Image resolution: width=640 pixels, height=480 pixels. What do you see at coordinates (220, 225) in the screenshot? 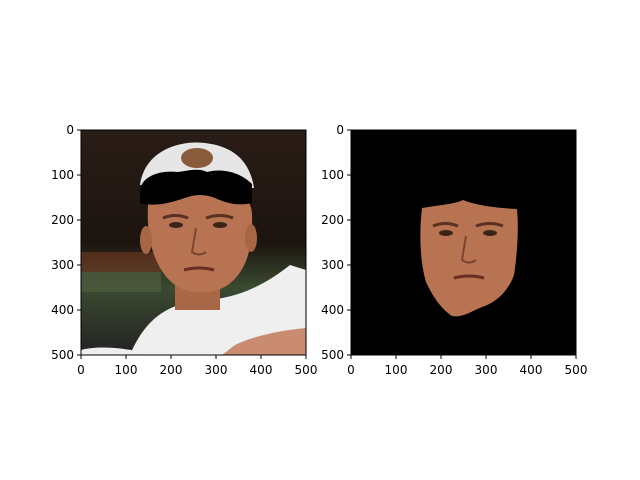
I see `left-eye-right` at bounding box center [220, 225].